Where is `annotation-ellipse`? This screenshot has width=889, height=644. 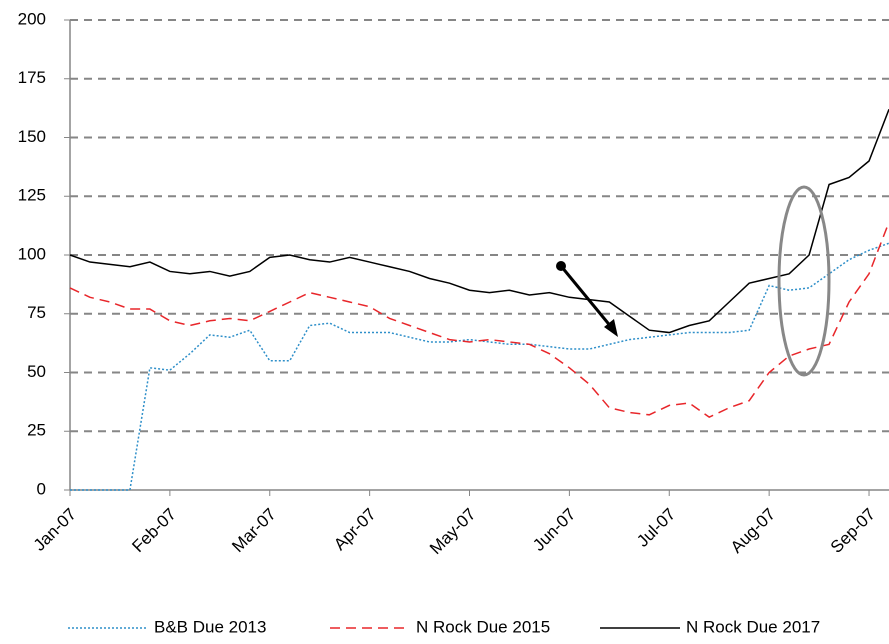 annotation-ellipse is located at coordinates (804, 281).